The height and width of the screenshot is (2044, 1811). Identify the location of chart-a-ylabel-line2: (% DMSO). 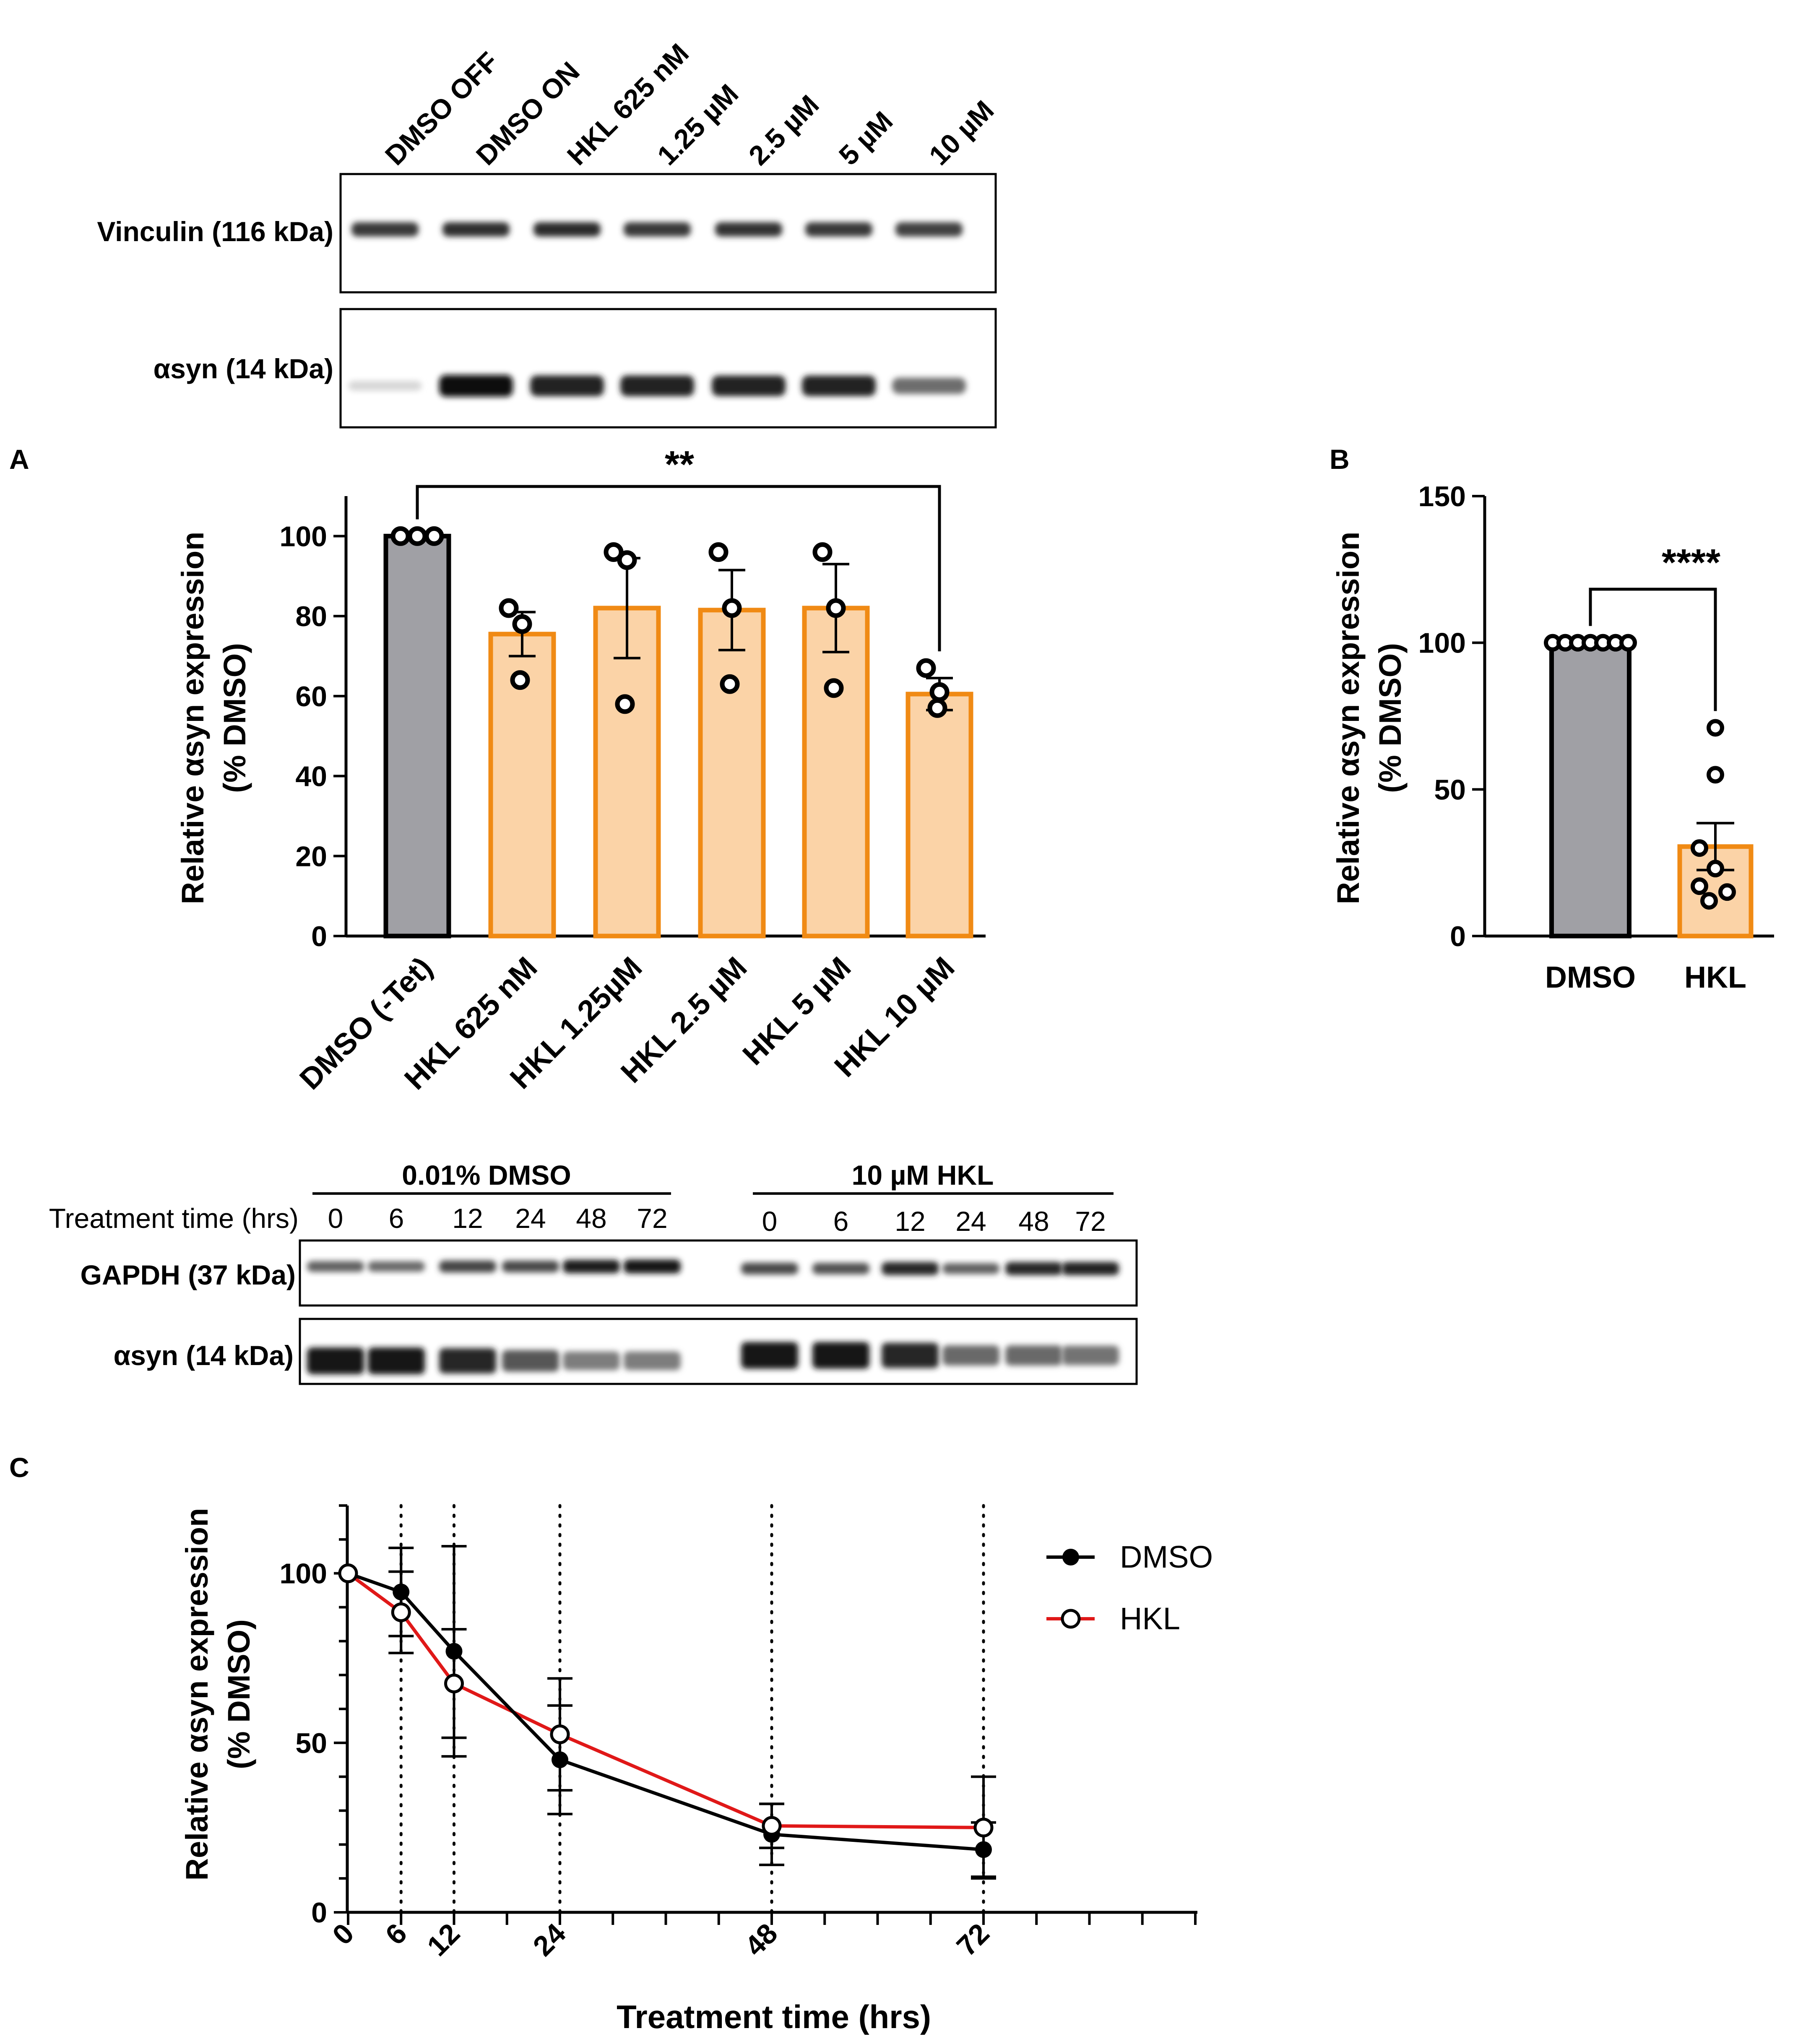
(234, 718).